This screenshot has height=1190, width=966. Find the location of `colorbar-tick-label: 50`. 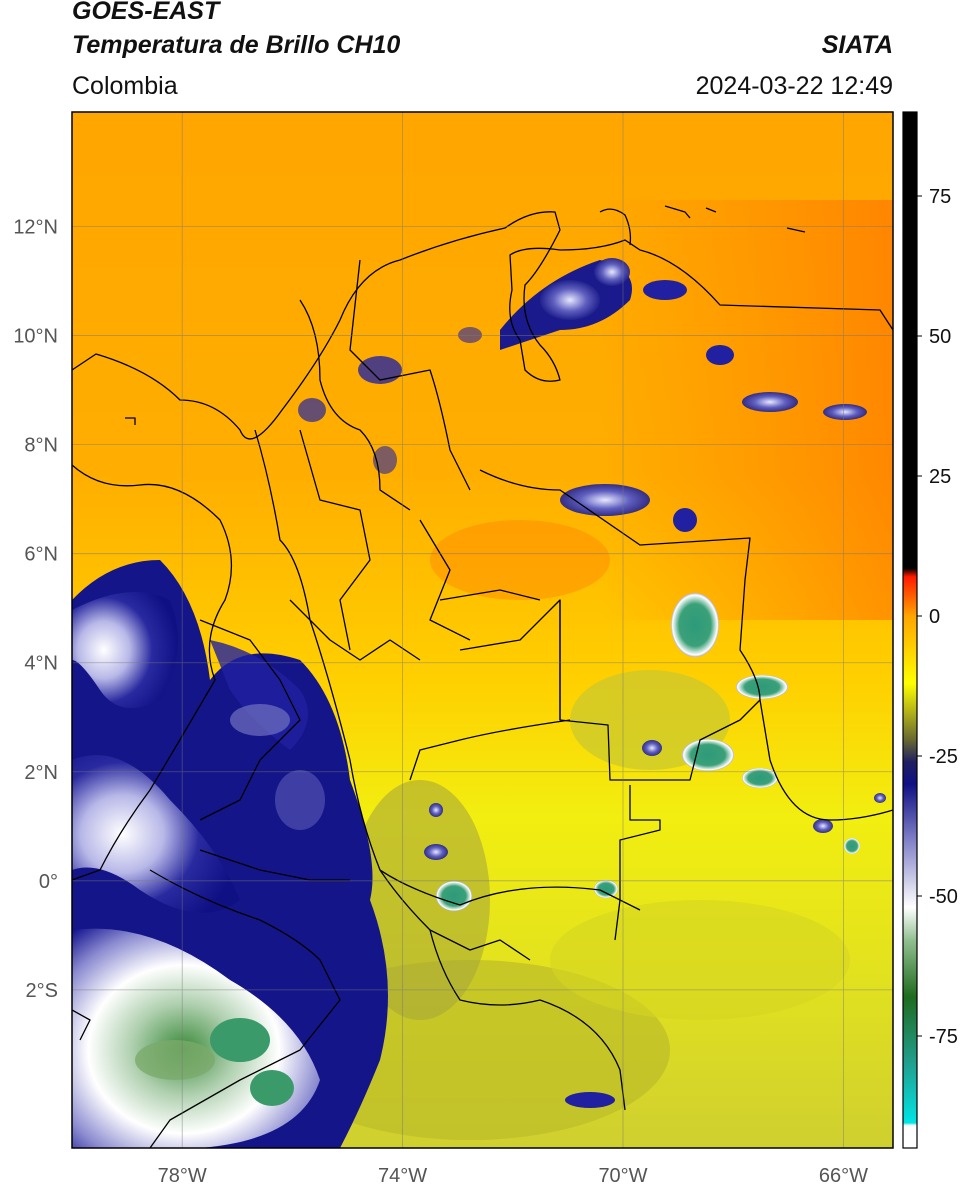

colorbar-tick-label: 50 is located at coordinates (940, 337).